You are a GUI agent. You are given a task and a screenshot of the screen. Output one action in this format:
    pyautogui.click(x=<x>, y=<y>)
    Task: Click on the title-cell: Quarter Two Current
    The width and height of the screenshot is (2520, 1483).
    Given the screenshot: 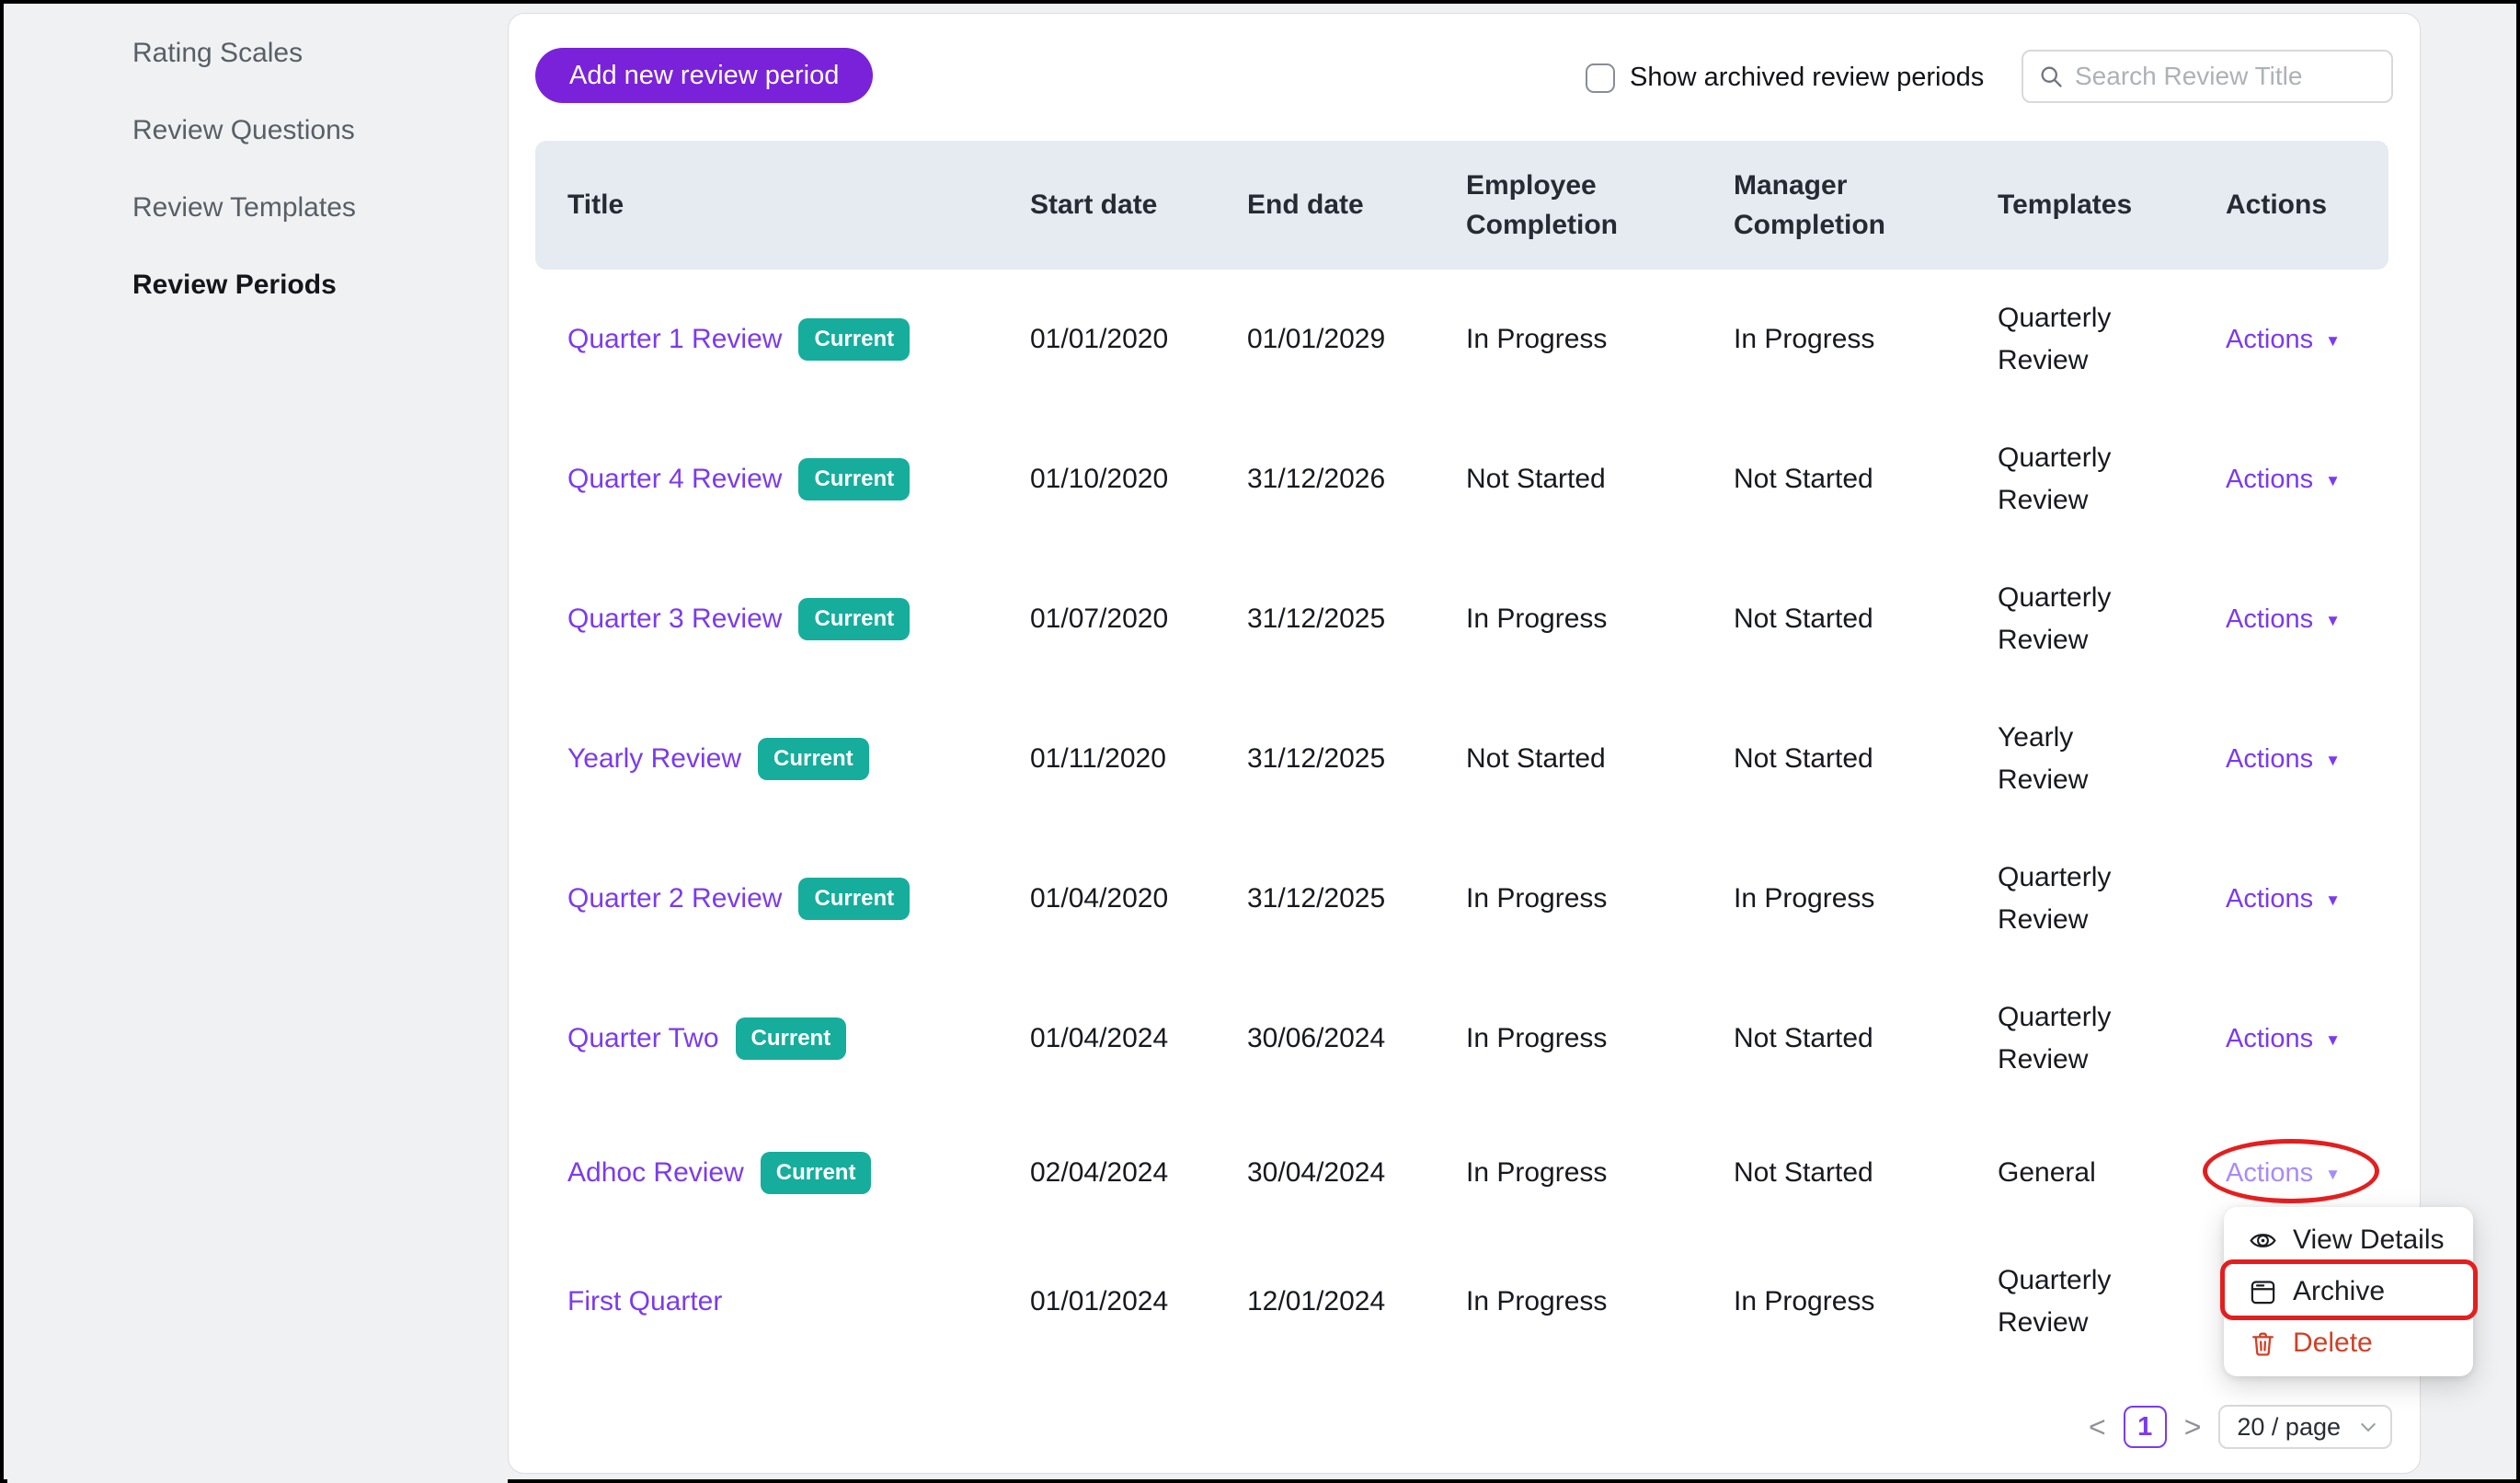 What is the action you would take?
    pyautogui.click(x=798, y=1038)
    